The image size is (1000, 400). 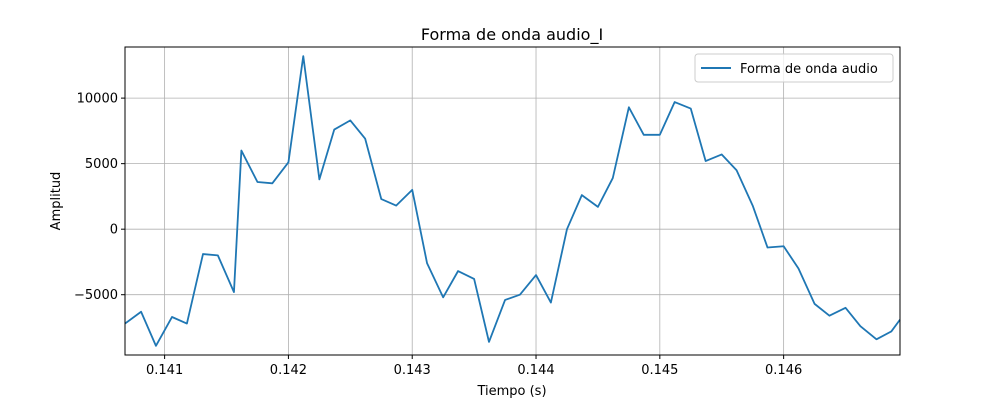 I want to click on y-tick-label: 0, so click(x=114, y=230).